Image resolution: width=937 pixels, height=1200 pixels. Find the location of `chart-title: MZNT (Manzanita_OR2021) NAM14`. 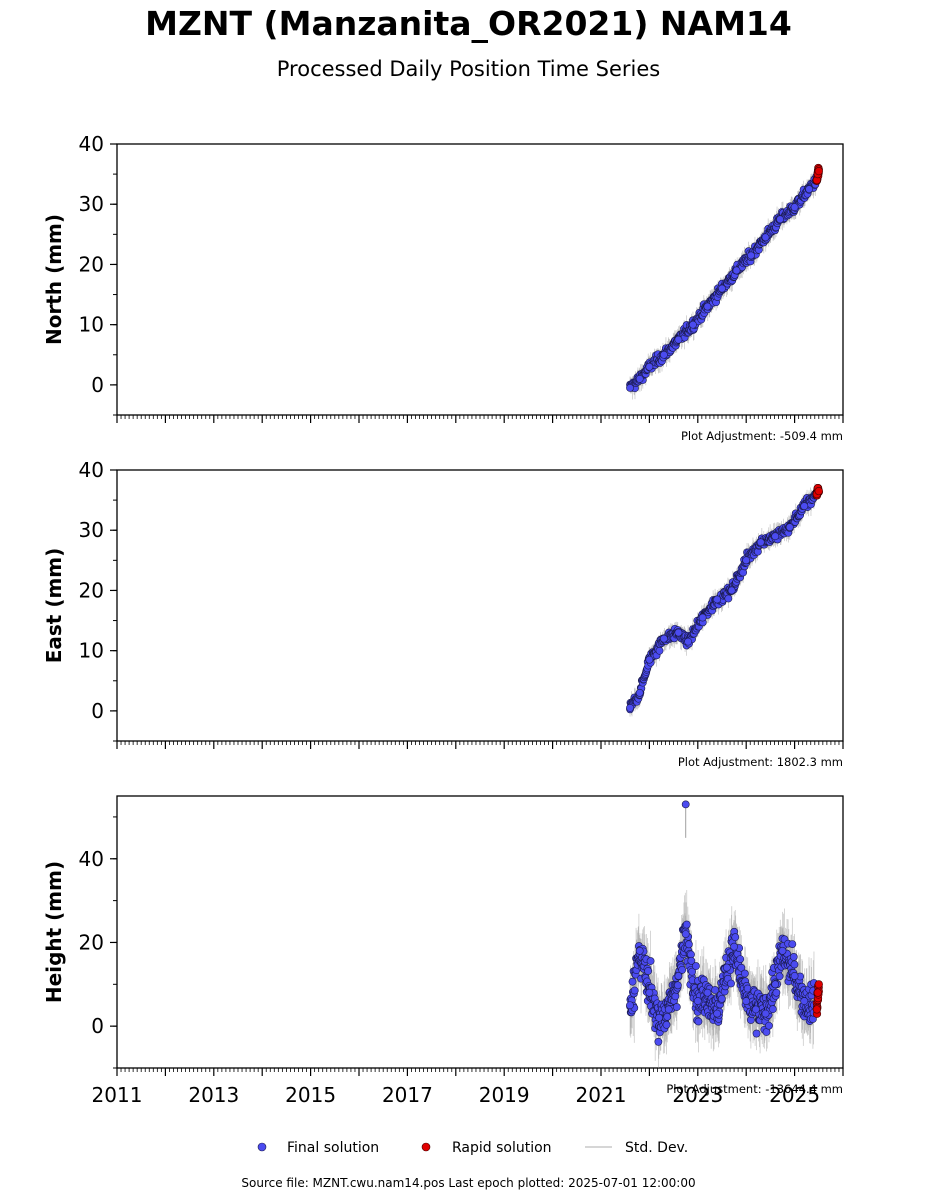

chart-title: MZNT (Manzanita_OR2021) NAM14 is located at coordinates (468, 23).